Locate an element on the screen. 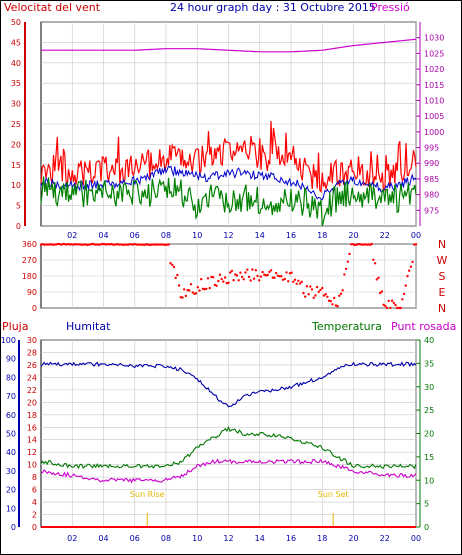 This screenshot has height=555, width=462. humidity-y-tick-label: 0 is located at coordinates (13, 527).